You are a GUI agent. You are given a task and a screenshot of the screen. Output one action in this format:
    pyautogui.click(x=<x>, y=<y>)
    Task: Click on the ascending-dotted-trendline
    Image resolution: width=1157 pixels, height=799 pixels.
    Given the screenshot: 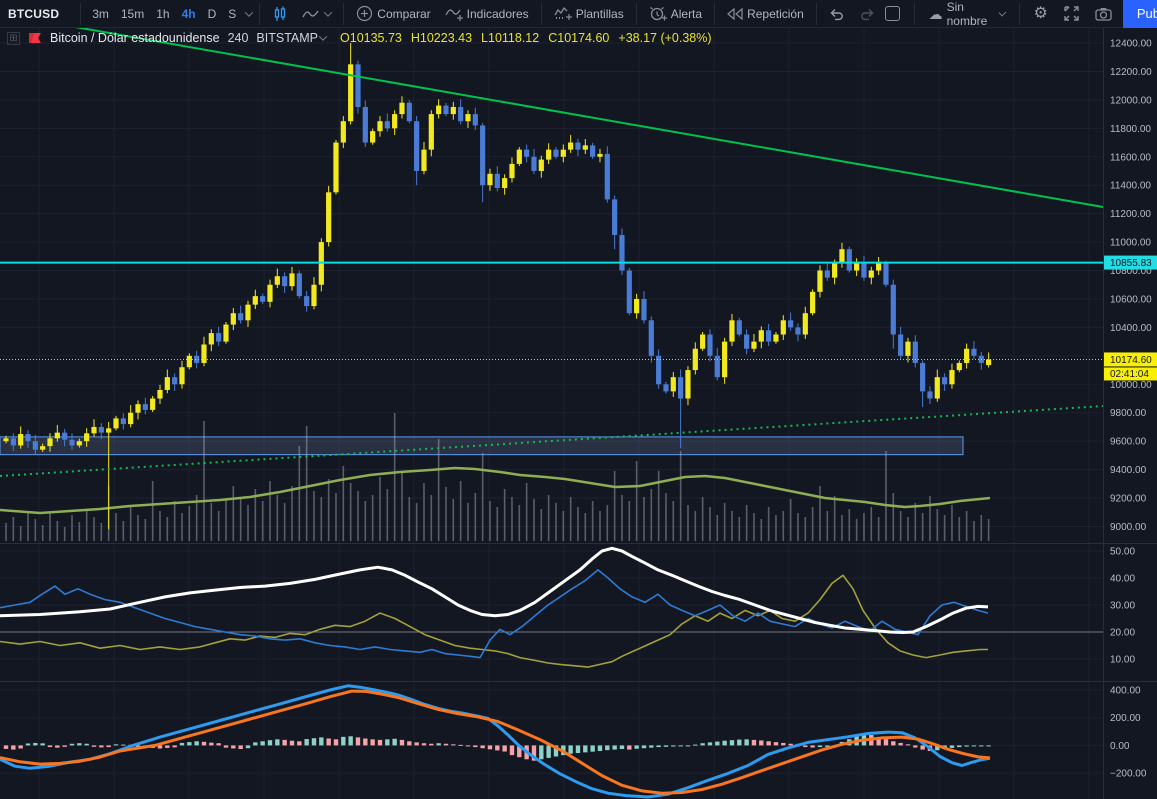 What is the action you would take?
    pyautogui.click(x=552, y=441)
    